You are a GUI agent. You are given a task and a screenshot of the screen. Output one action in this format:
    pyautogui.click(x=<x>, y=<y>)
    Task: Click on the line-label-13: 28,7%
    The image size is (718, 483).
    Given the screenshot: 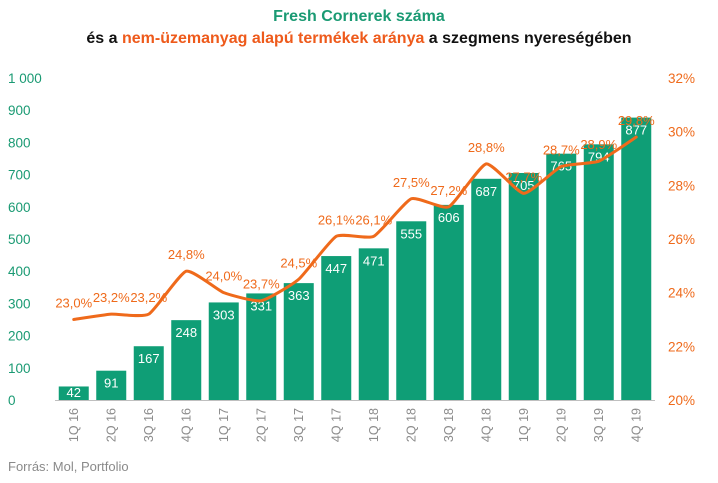 What is the action you would take?
    pyautogui.click(x=561, y=150)
    